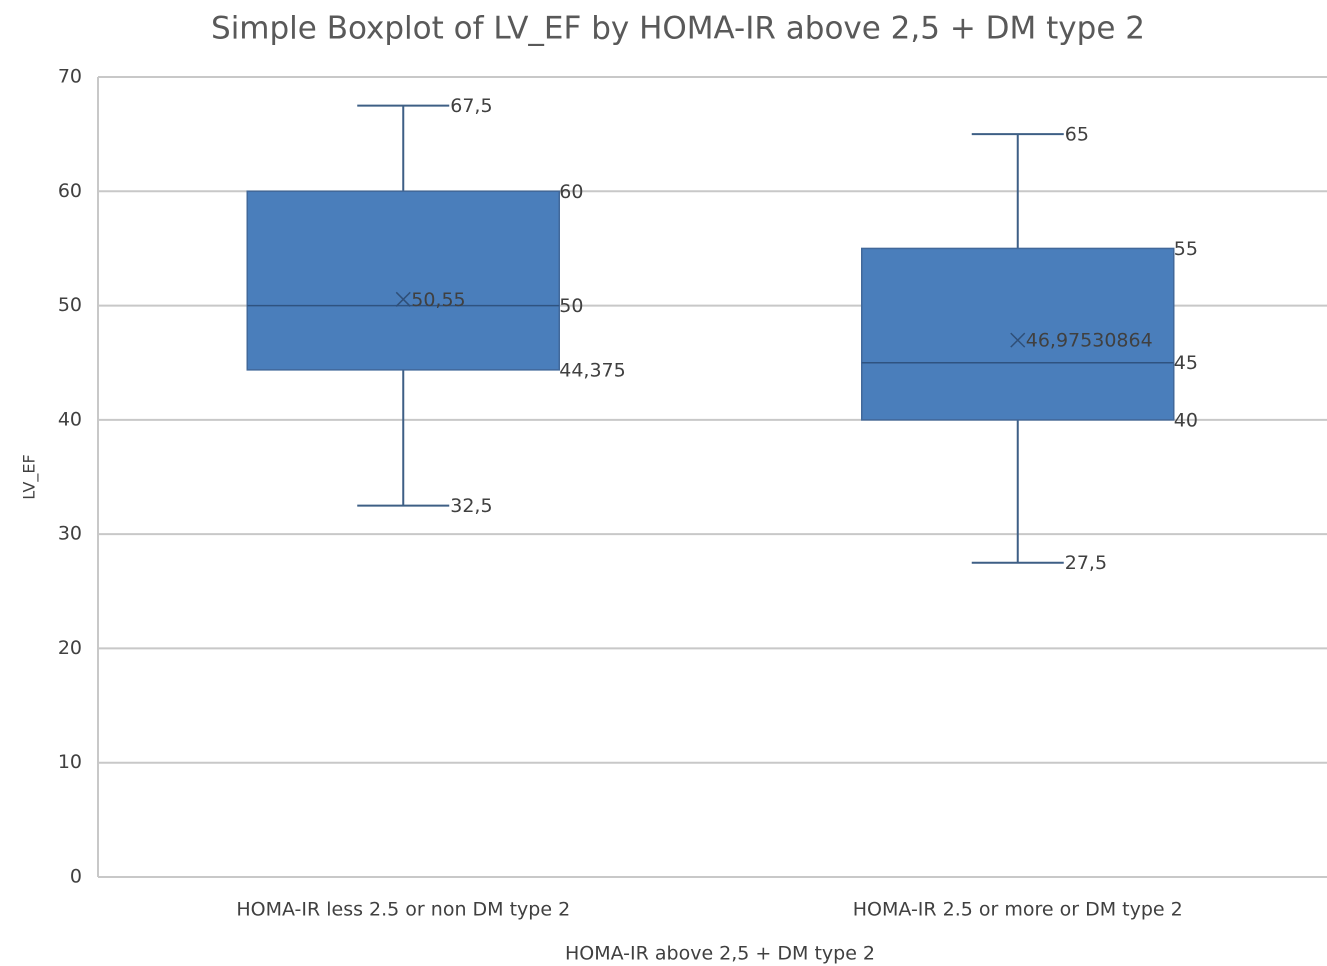 The width and height of the screenshot is (1327, 966). Describe the element at coordinates (571, 306) in the screenshot. I see `data-label: 50` at that location.